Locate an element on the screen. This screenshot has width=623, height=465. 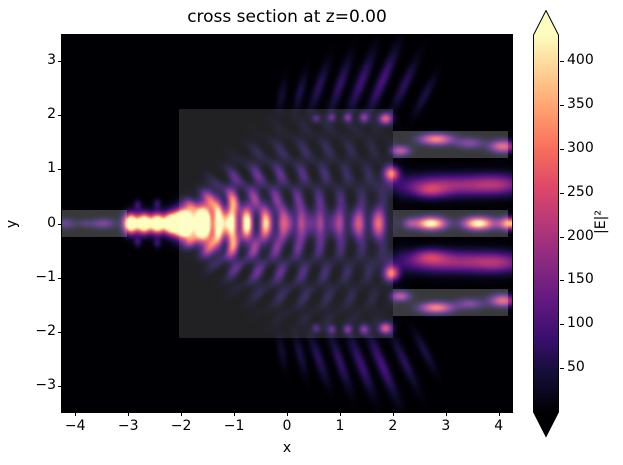
y-tick-label: −1 is located at coordinates (45, 276).